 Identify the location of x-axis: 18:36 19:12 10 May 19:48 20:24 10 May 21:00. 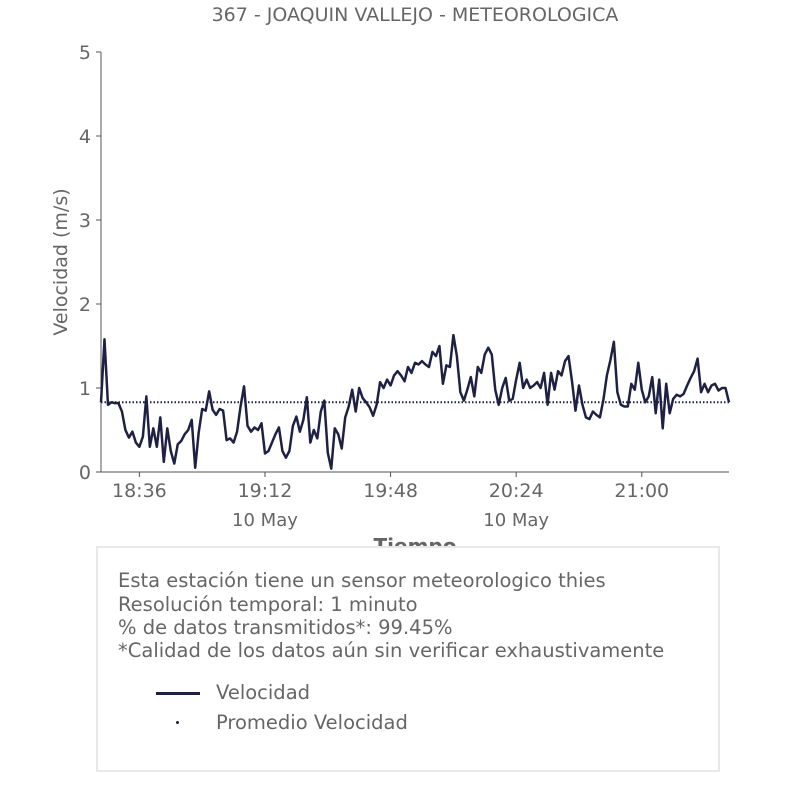
(415, 501).